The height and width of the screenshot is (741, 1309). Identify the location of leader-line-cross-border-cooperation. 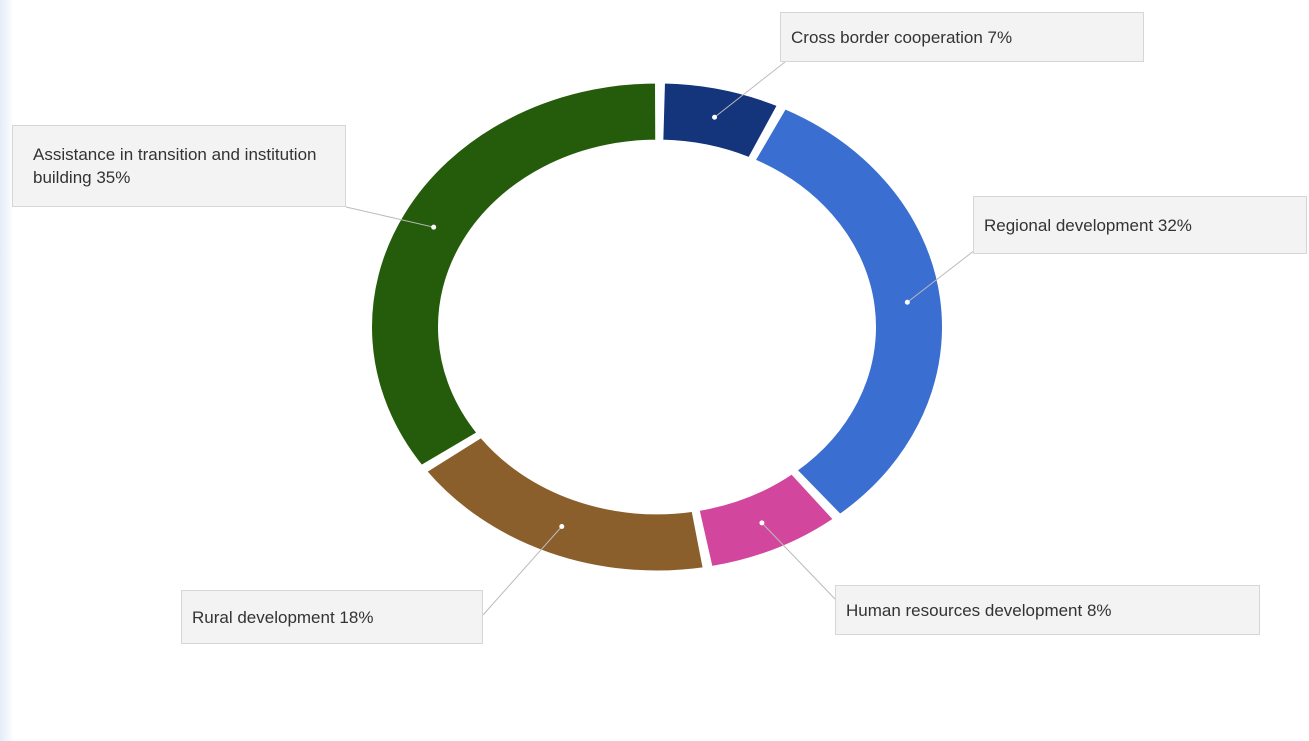
(750, 89).